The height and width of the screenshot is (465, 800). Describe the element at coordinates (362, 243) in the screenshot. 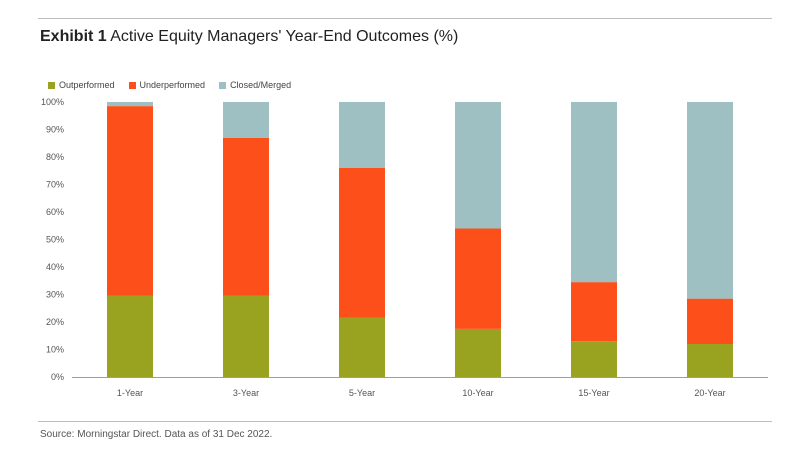

I see `bar-segment-underperformed-5-year` at that location.